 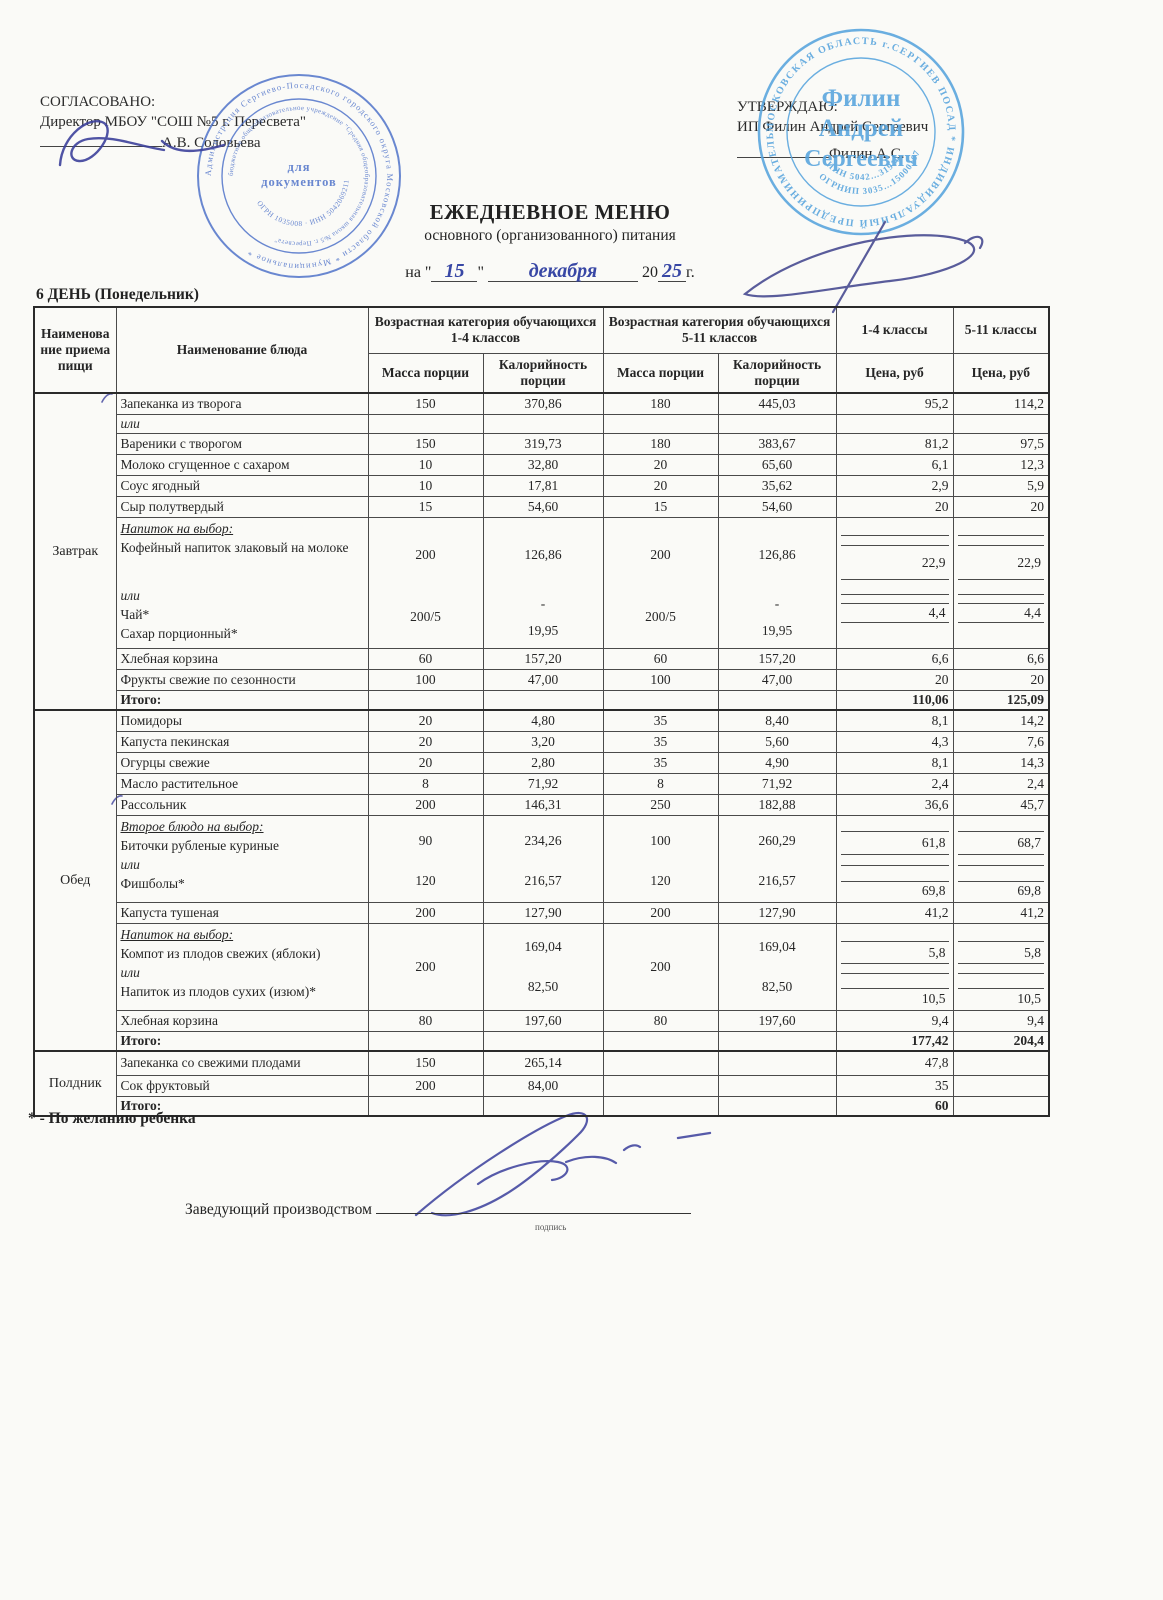 I want to click on price-sub-row: 10,5, so click(x=1001, y=998).